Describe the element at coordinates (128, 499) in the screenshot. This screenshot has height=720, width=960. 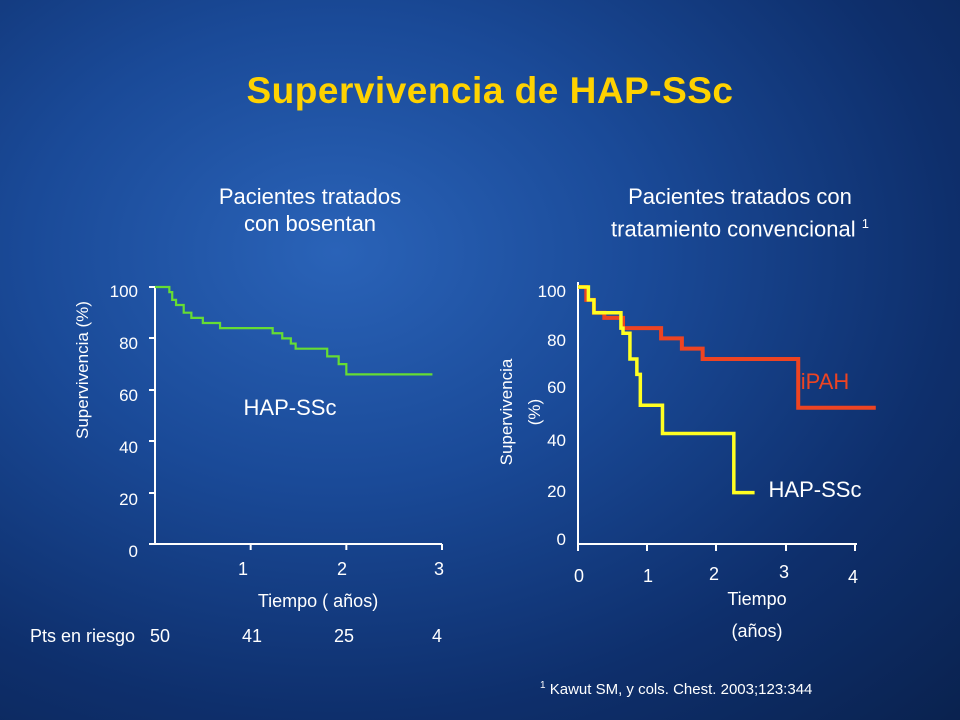
I see `left-y-tick-label: 20` at that location.